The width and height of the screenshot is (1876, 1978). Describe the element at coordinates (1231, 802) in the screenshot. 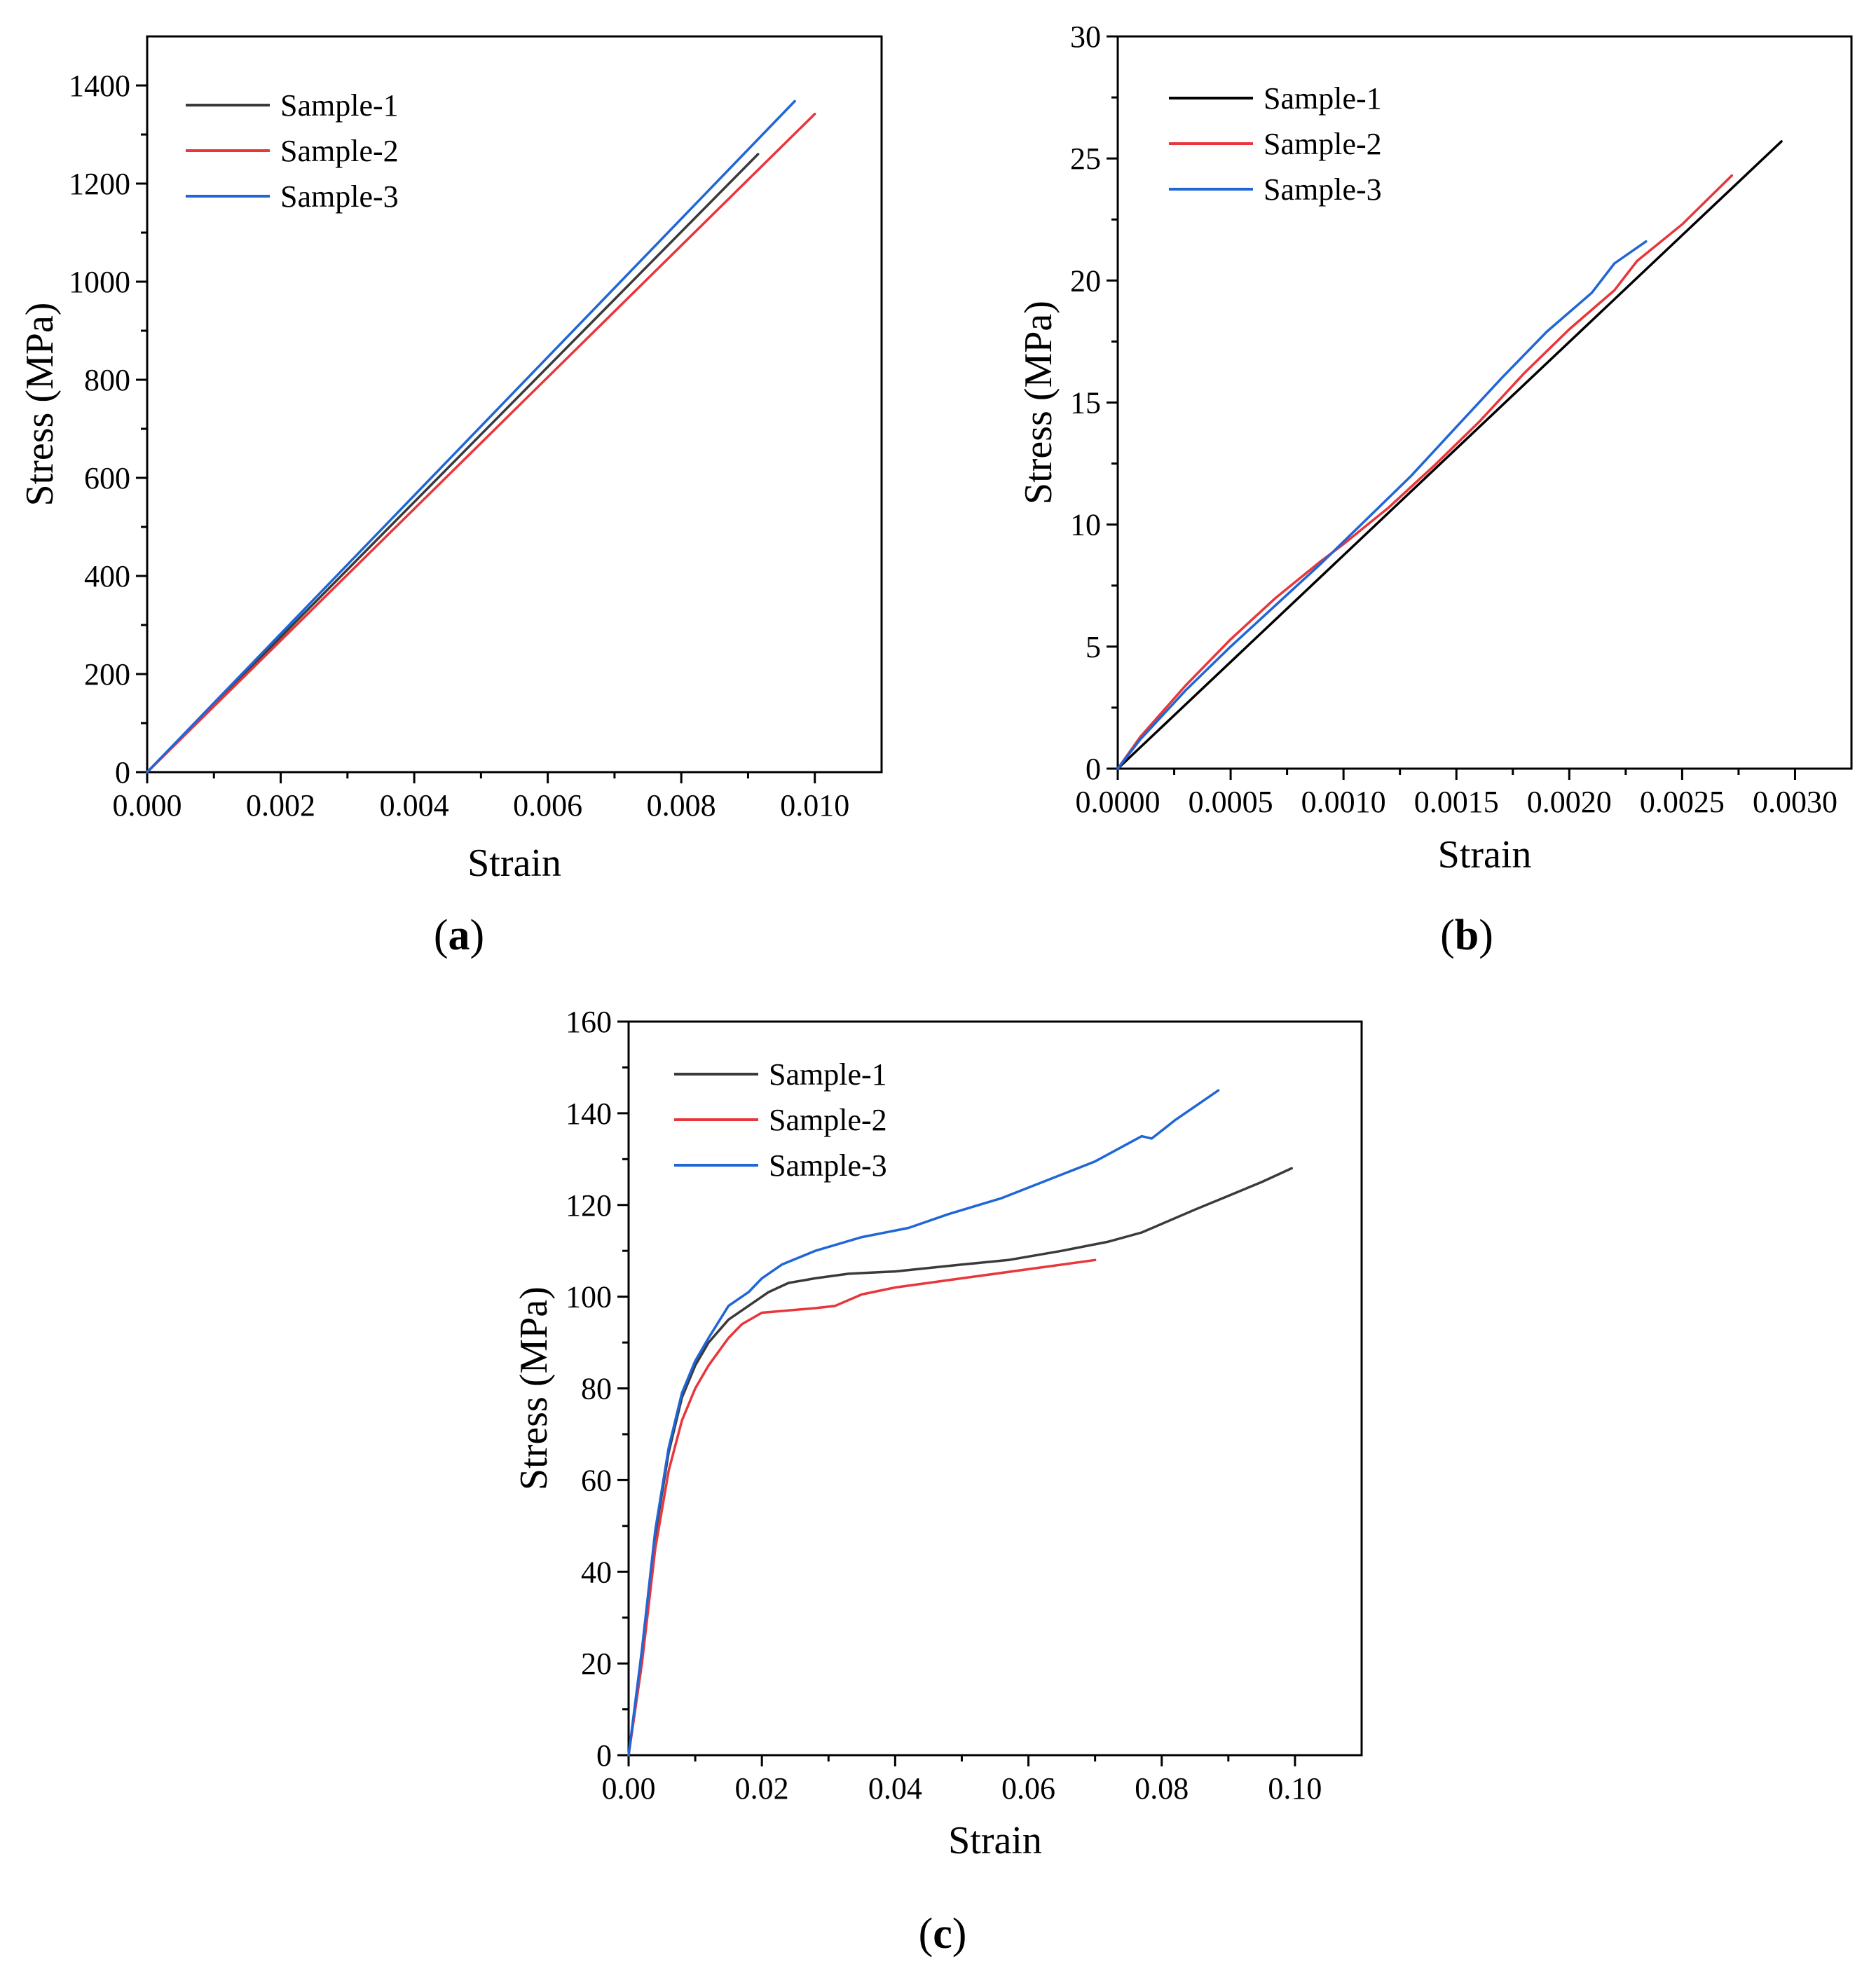

I see `x-tick-label: 0.0005` at that location.